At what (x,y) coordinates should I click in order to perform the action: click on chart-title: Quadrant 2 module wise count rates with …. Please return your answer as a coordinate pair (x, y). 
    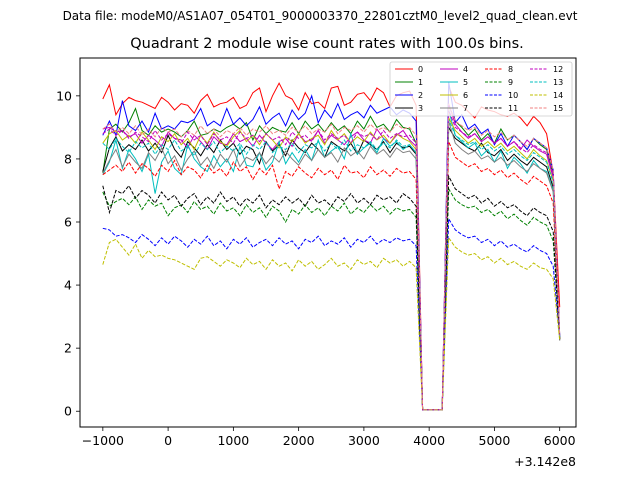
    Looking at the image, I should click on (327, 44).